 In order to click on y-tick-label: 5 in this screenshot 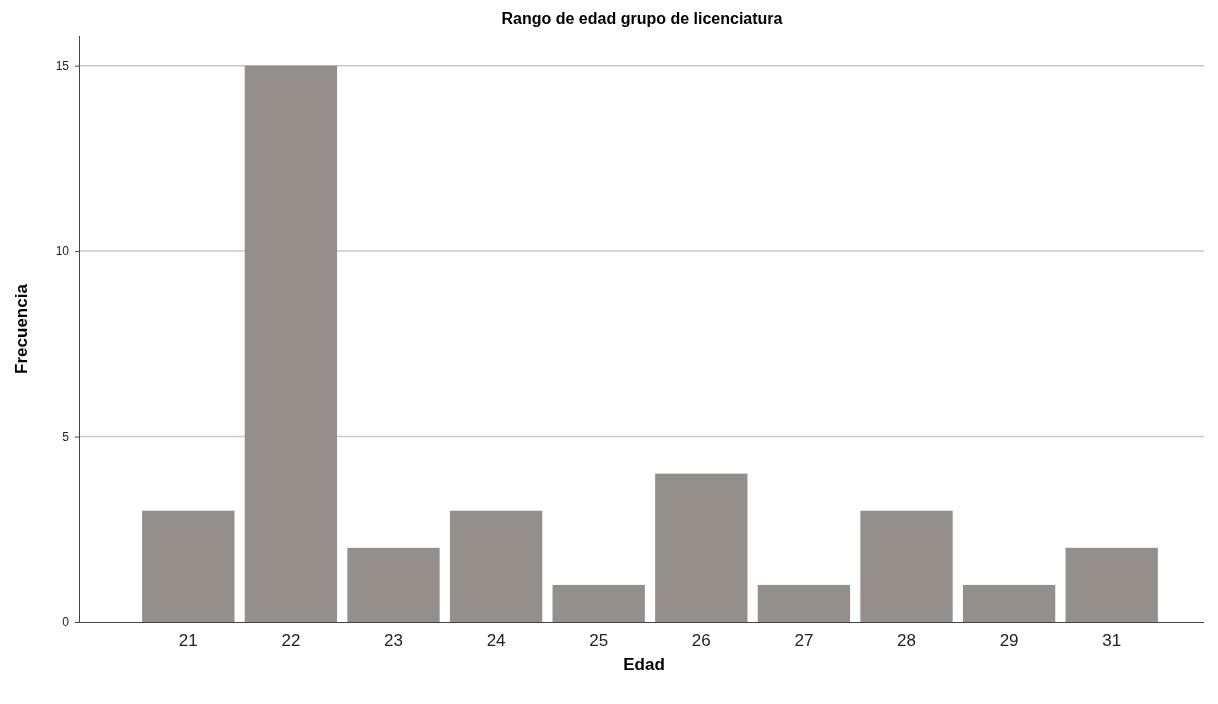, I will do `click(66, 436)`.